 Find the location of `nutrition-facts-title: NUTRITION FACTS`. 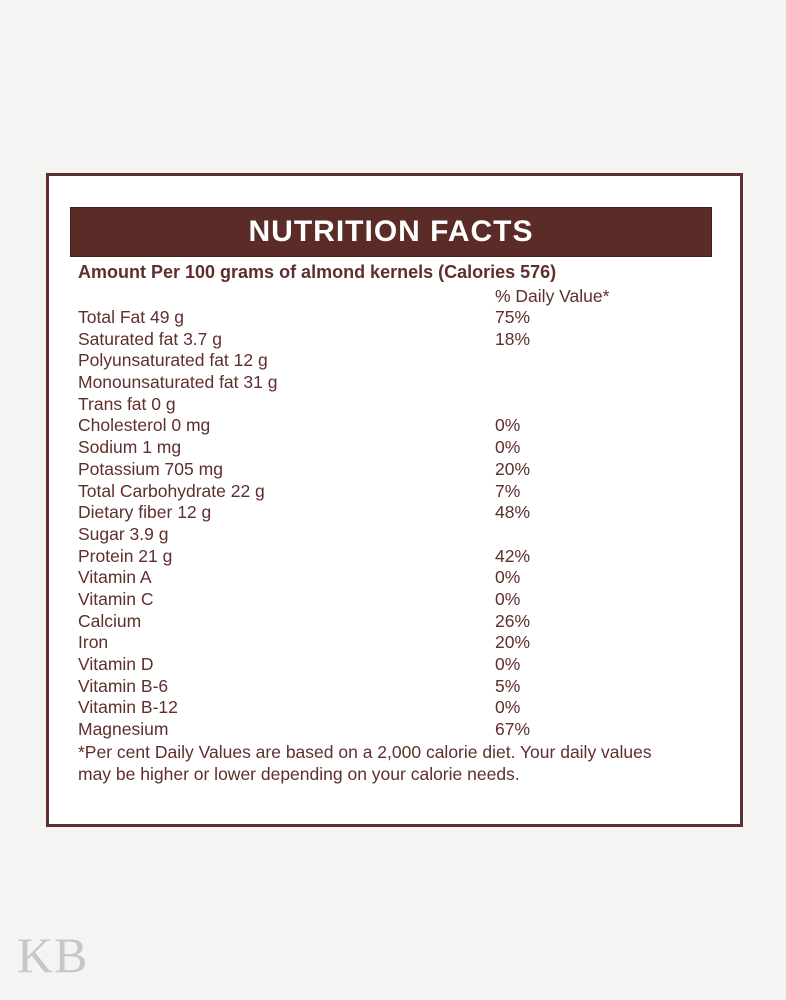

nutrition-facts-title: NUTRITION FACTS is located at coordinates (391, 231).